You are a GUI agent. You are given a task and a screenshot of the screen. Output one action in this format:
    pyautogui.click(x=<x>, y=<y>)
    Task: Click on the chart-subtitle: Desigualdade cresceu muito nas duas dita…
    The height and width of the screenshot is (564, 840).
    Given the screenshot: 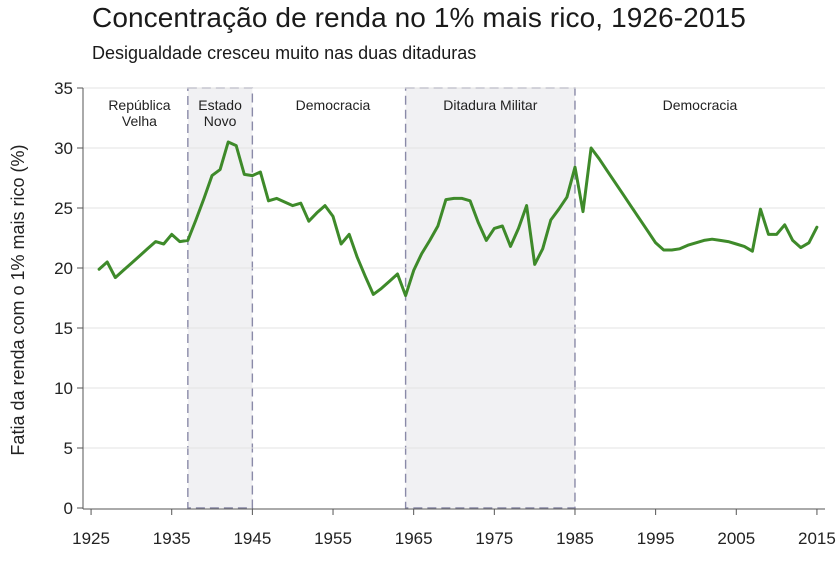 What is the action you would take?
    pyautogui.click(x=284, y=53)
    